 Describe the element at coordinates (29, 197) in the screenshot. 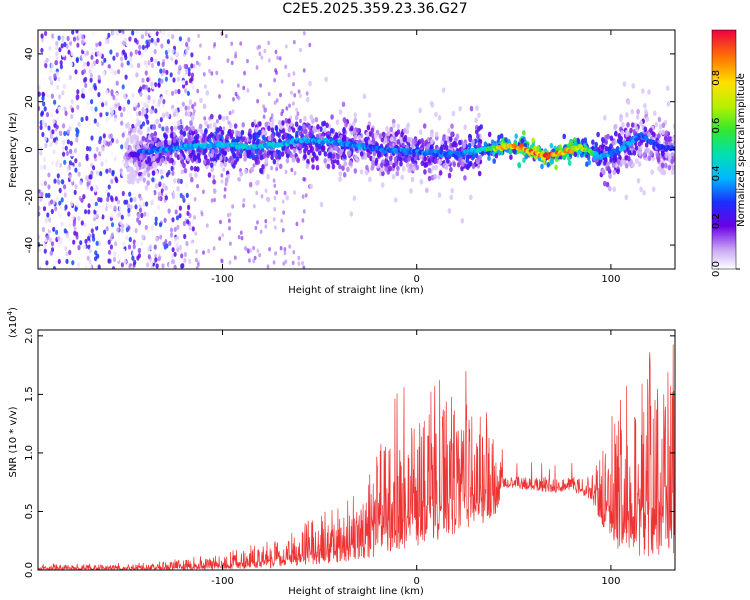

I see `y-tick-label: -20` at that location.